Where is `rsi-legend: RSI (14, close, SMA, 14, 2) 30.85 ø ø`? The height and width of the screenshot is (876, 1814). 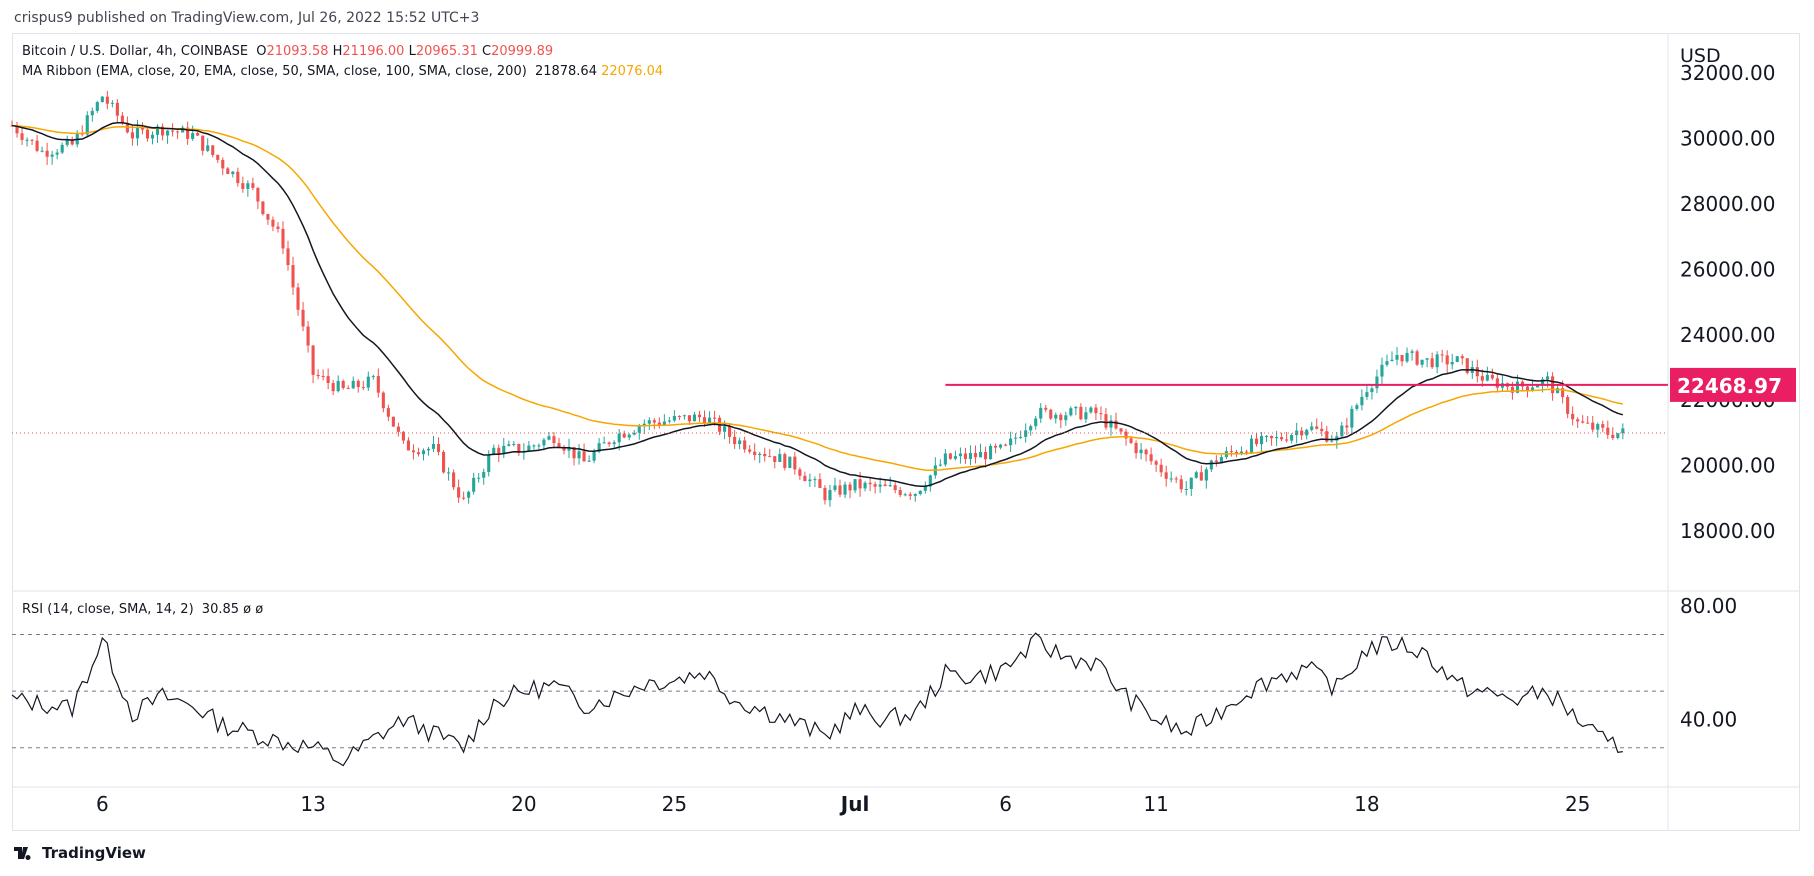
rsi-legend: RSI (14, close, SMA, 14, 2) 30.85 ø ø is located at coordinates (142, 609).